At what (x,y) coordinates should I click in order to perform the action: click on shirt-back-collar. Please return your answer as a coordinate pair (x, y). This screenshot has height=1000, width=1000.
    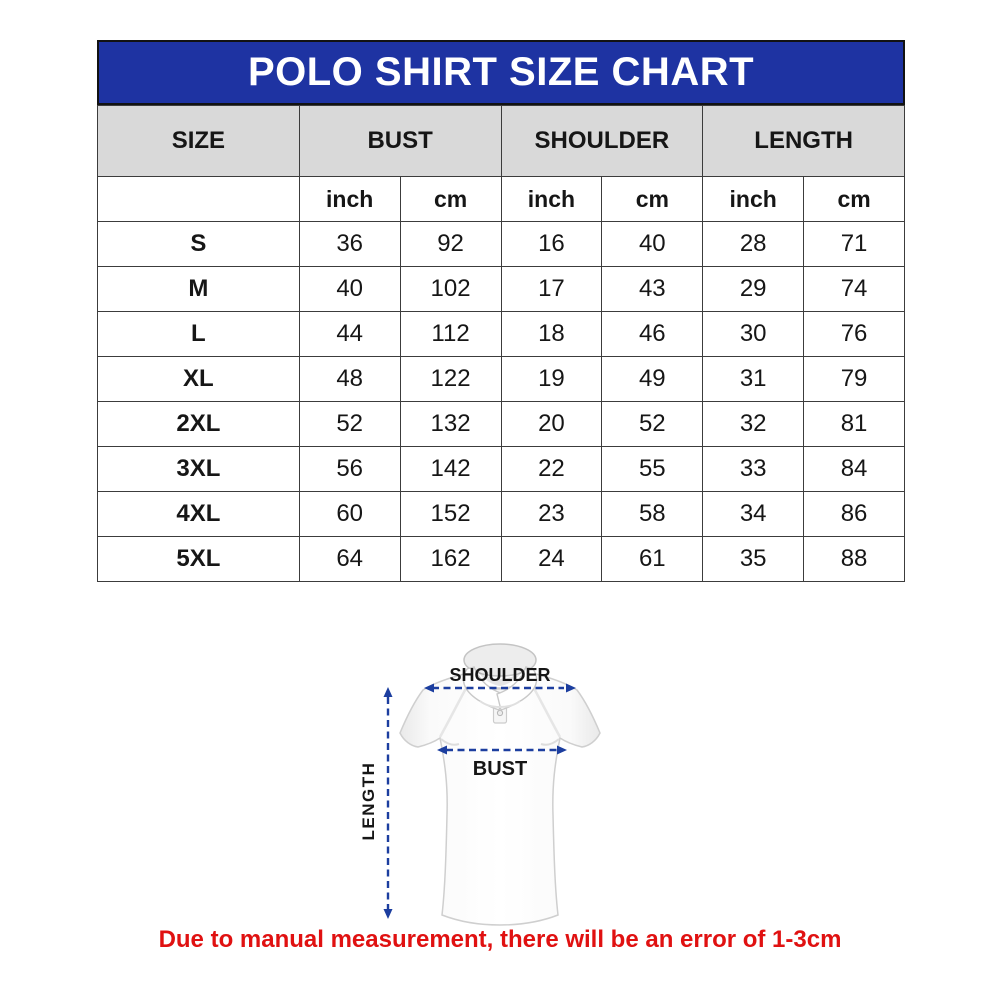
    Looking at the image, I should click on (500, 660).